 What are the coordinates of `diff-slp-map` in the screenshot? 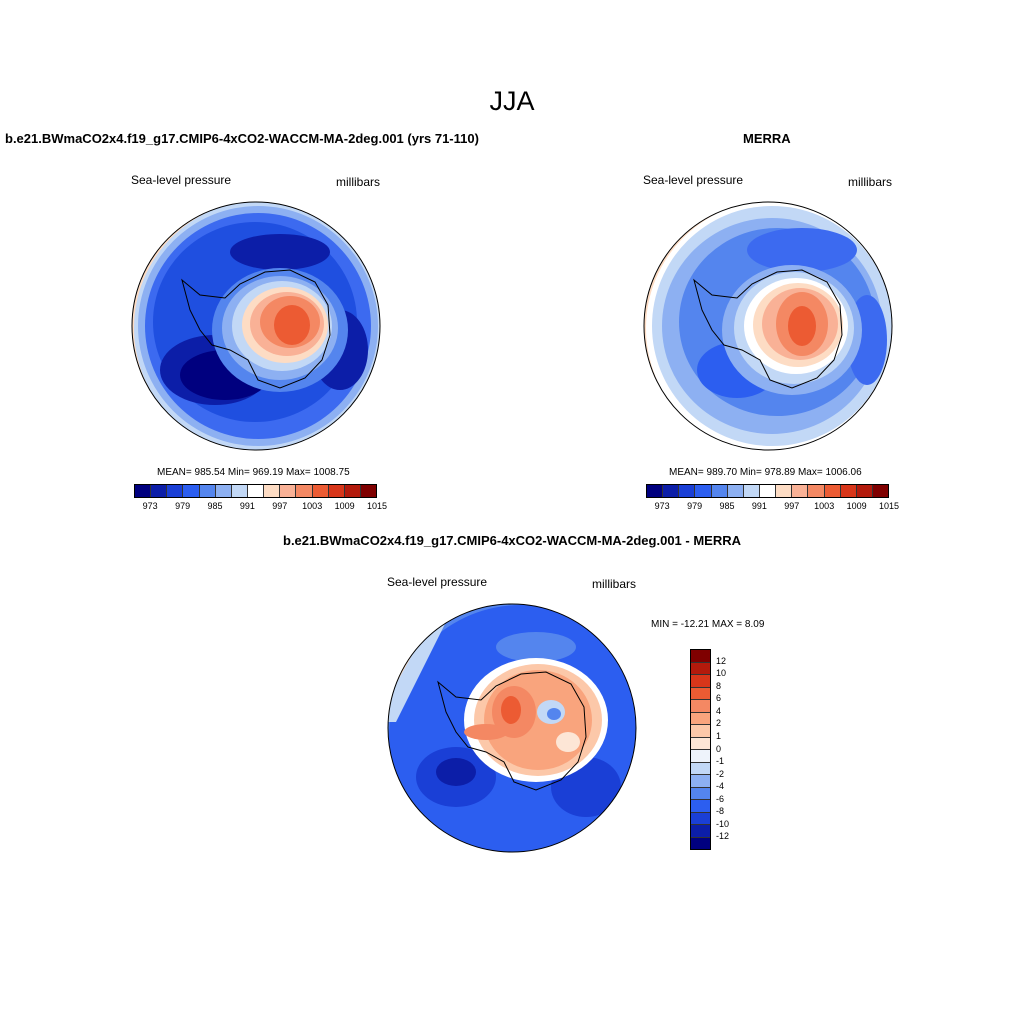 It's located at (512, 728).